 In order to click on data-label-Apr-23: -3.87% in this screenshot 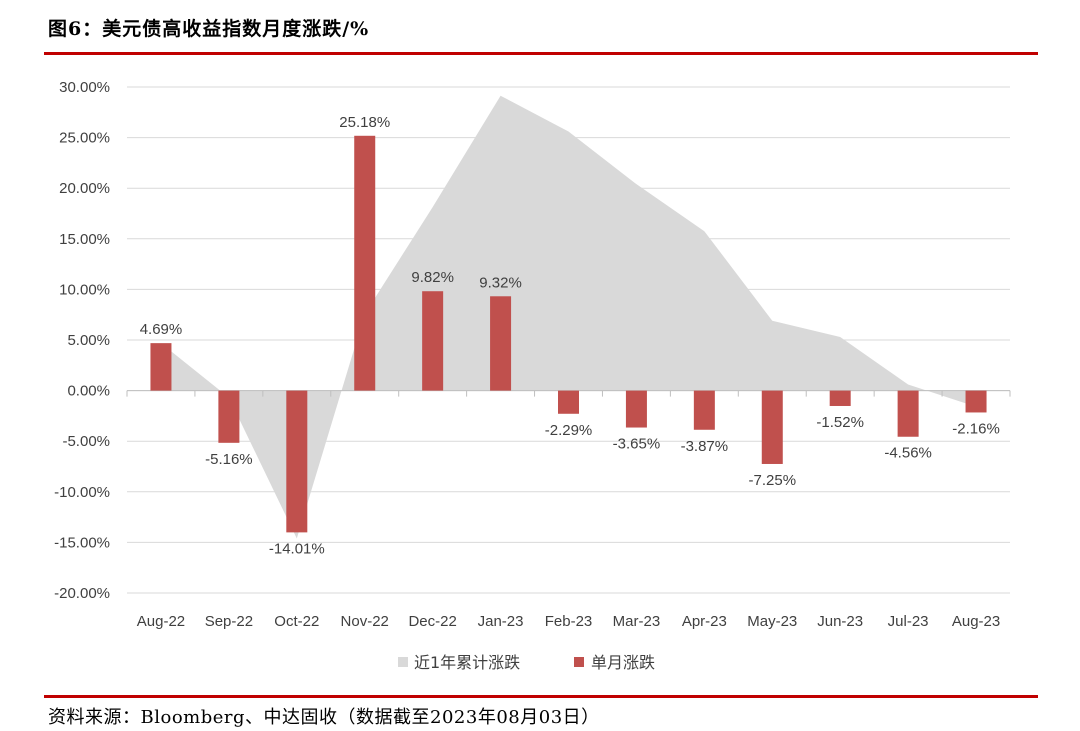, I will do `click(705, 446)`.